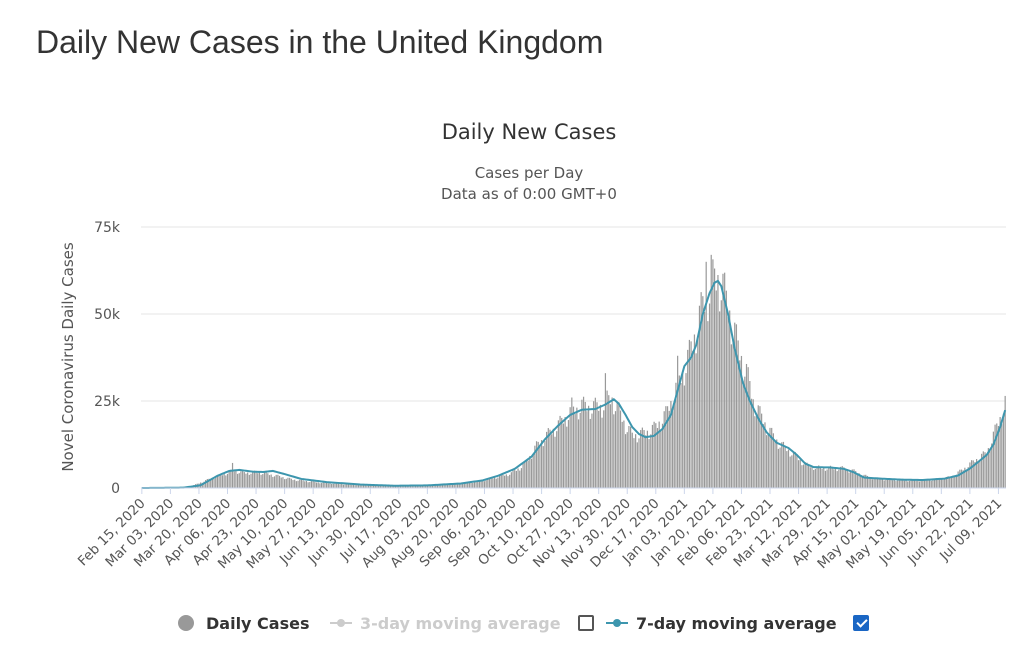 This screenshot has width=1024, height=659. I want to click on legend-7-day-average: 7-day moving average, so click(721, 623).